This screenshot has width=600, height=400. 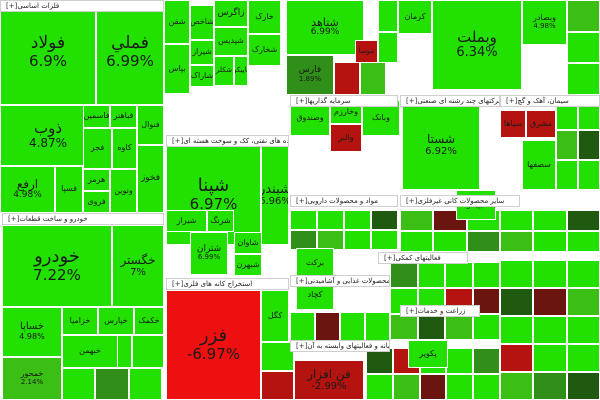 I want to click on treemap-tile: خمحور 2.14%, so click(x=32, y=378).